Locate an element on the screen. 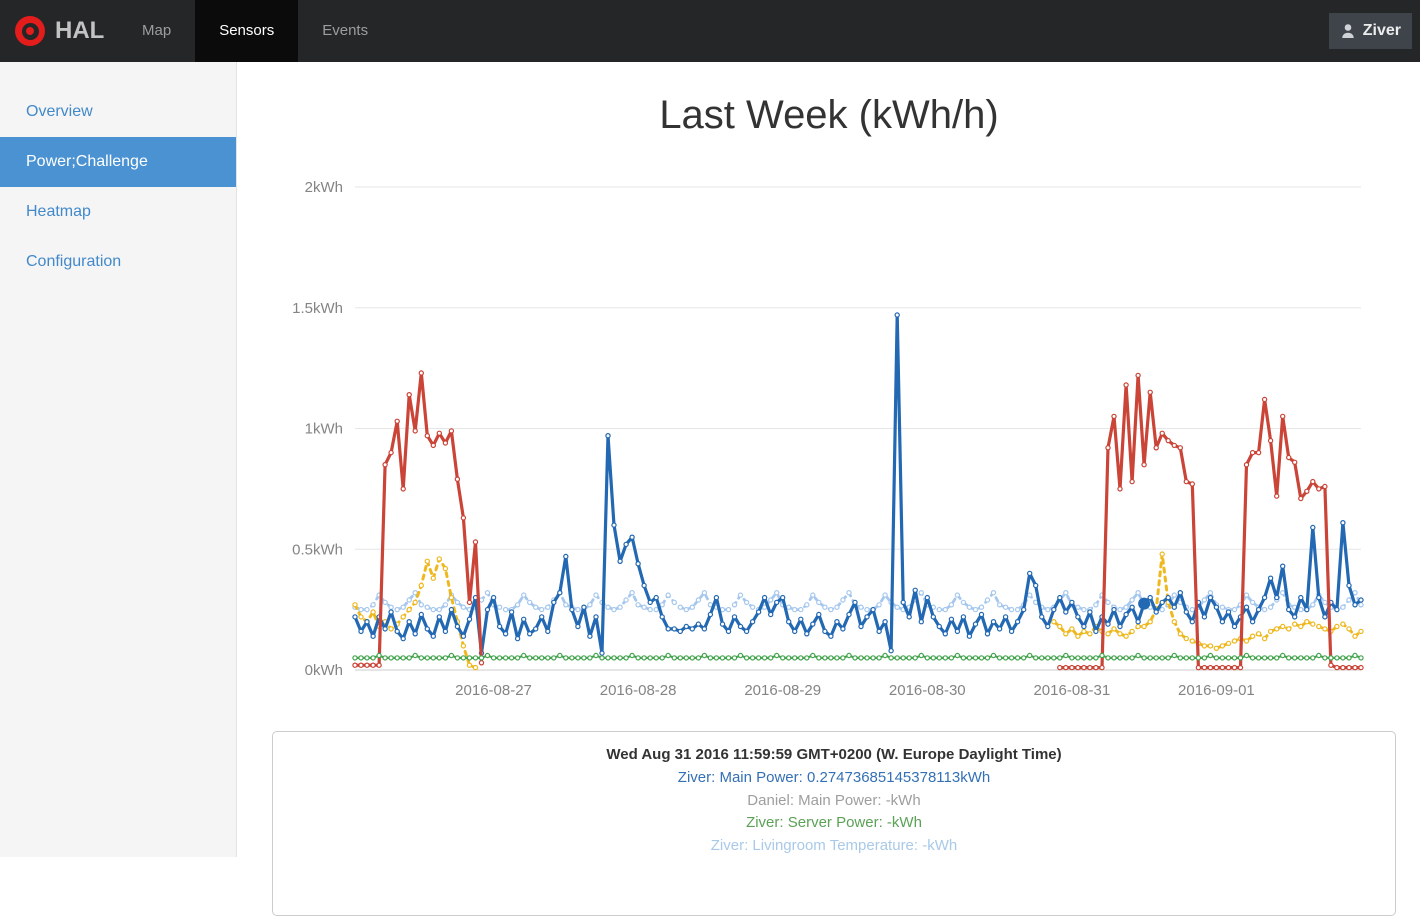  nav-item-events: Events is located at coordinates (345, 30).